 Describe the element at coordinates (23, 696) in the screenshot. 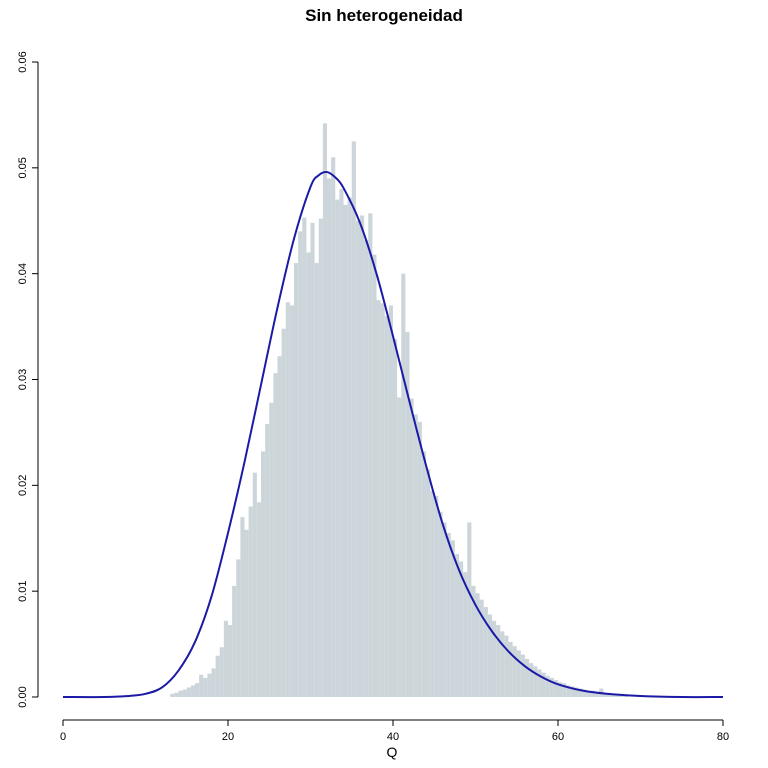

I see `y-tick-label: 0.00` at that location.